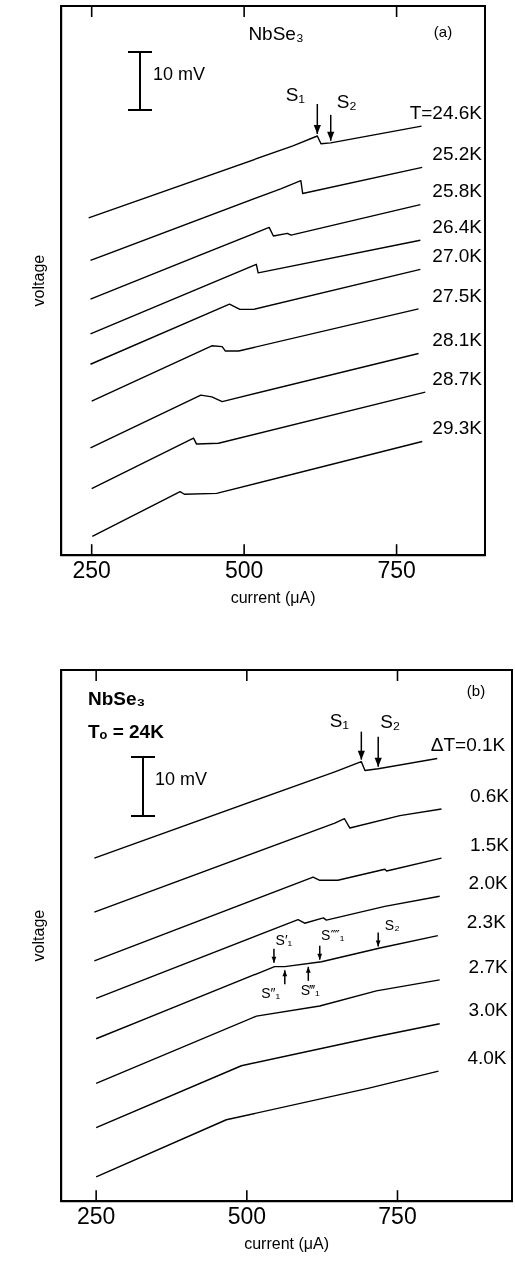 Image resolution: width=515 pixels, height=1261 pixels. What do you see at coordinates (181, 778) in the screenshot?
I see `annotation: 10 mV` at bounding box center [181, 778].